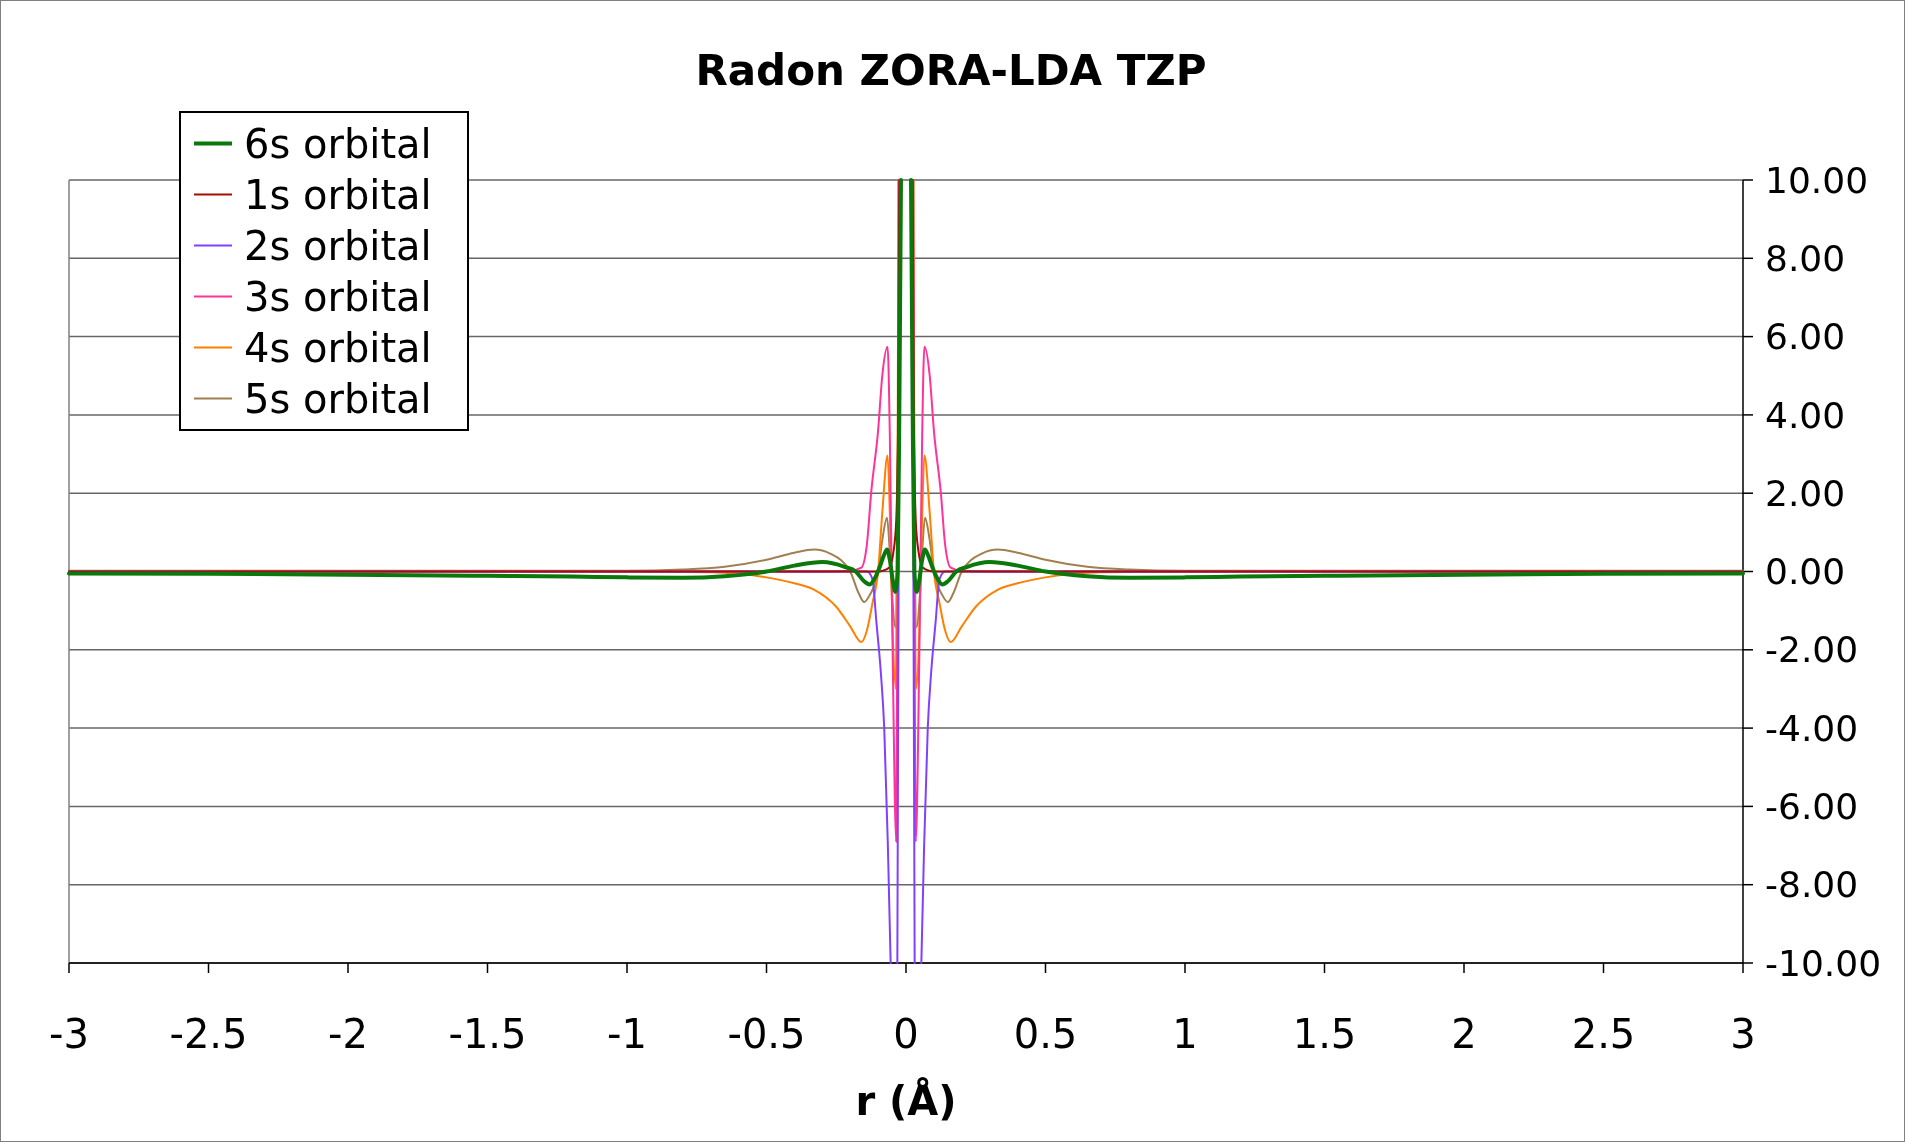 This screenshot has height=1142, width=1905. What do you see at coordinates (1324, 1034) in the screenshot?
I see `x-tick-label: 1.5` at bounding box center [1324, 1034].